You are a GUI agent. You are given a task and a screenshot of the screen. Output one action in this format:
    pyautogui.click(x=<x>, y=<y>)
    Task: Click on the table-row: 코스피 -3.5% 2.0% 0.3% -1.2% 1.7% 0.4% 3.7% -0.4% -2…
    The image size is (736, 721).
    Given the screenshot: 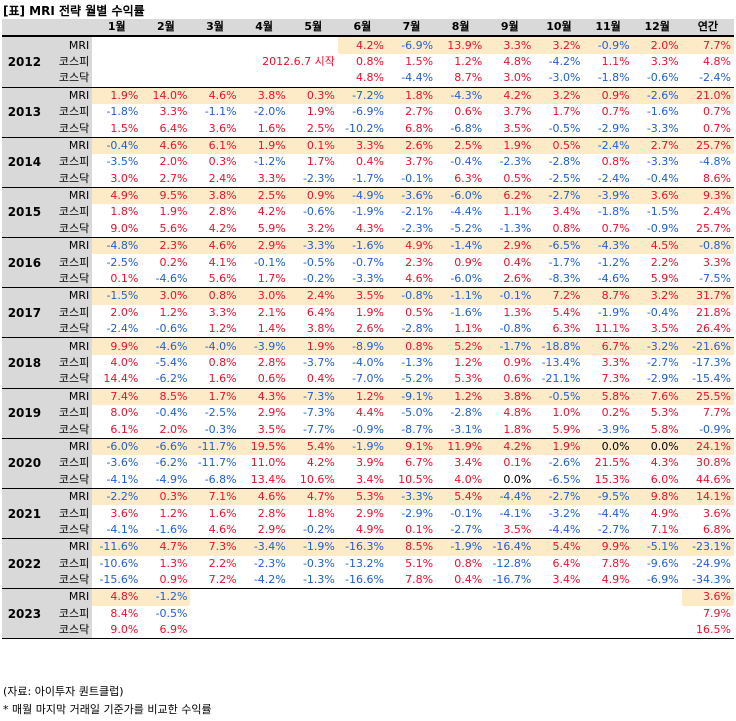 What is the action you would take?
    pyautogui.click(x=368, y=162)
    